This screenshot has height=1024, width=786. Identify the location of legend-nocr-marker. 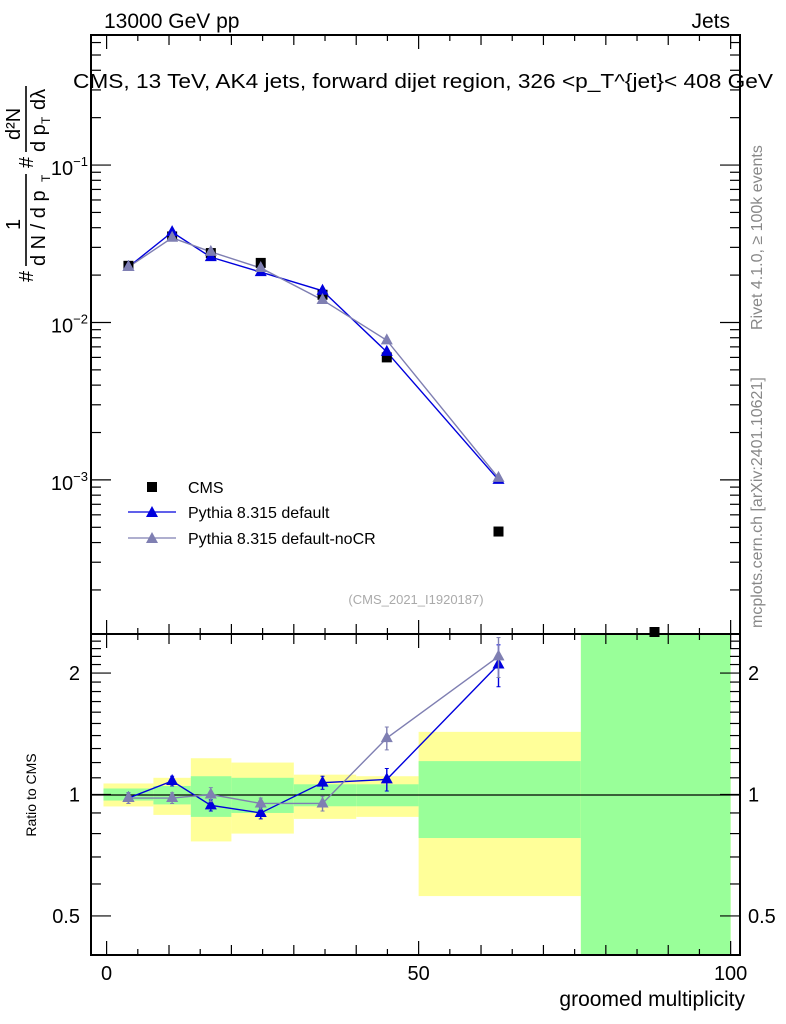
(152, 537).